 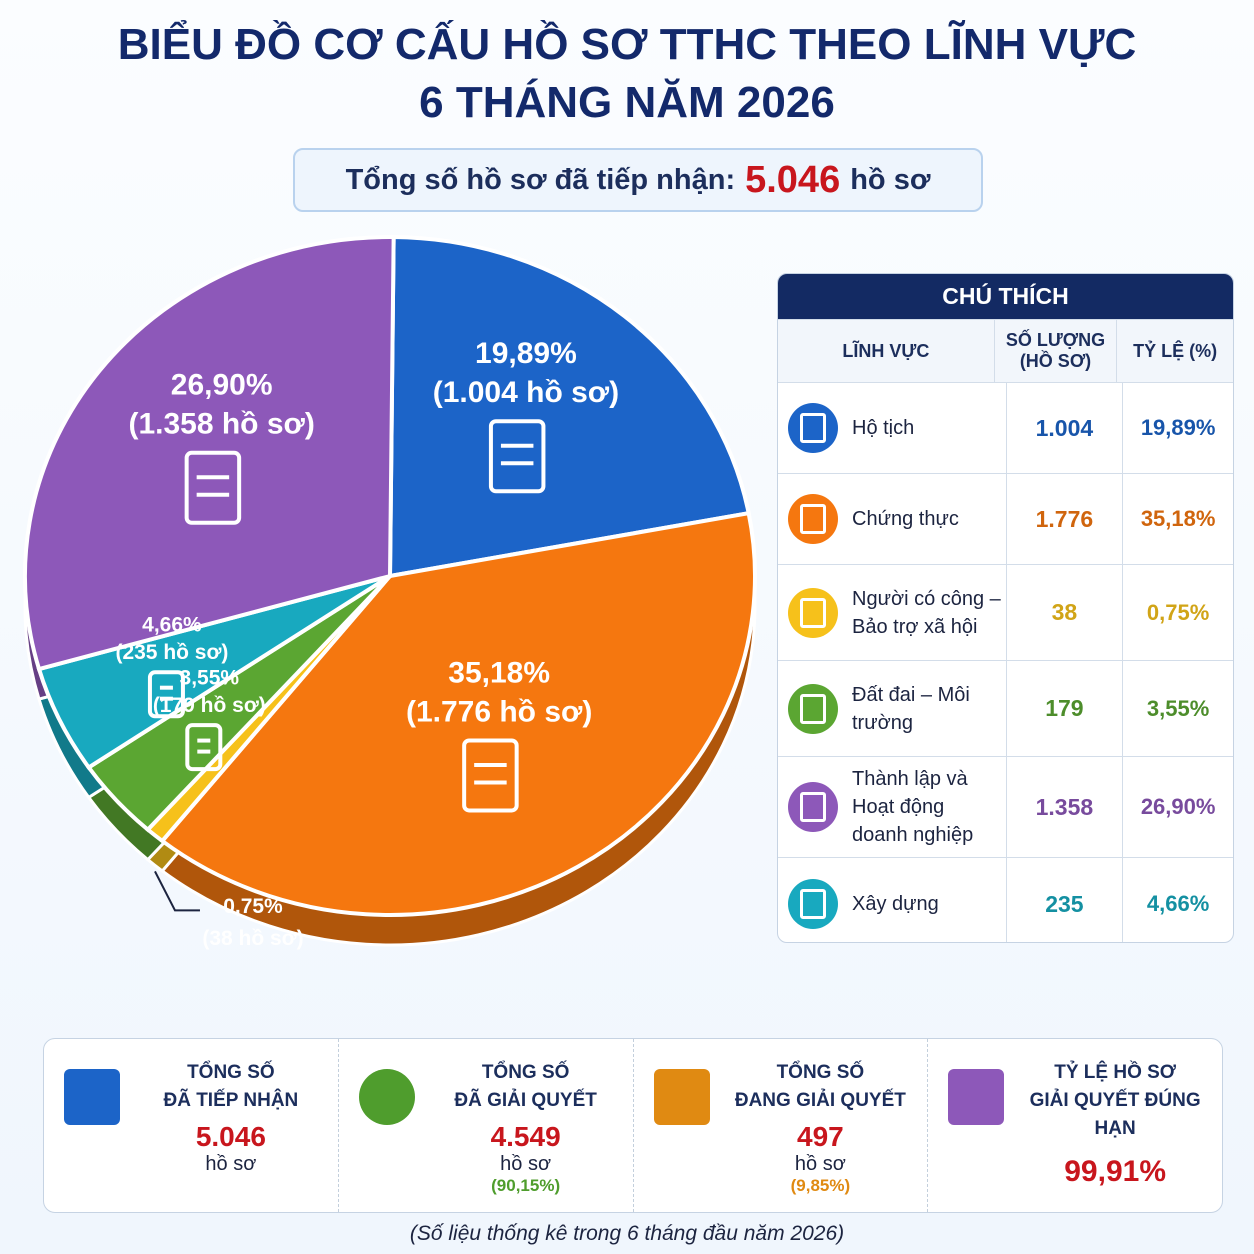 I want to click on legend-count: 179, so click(x=1065, y=708).